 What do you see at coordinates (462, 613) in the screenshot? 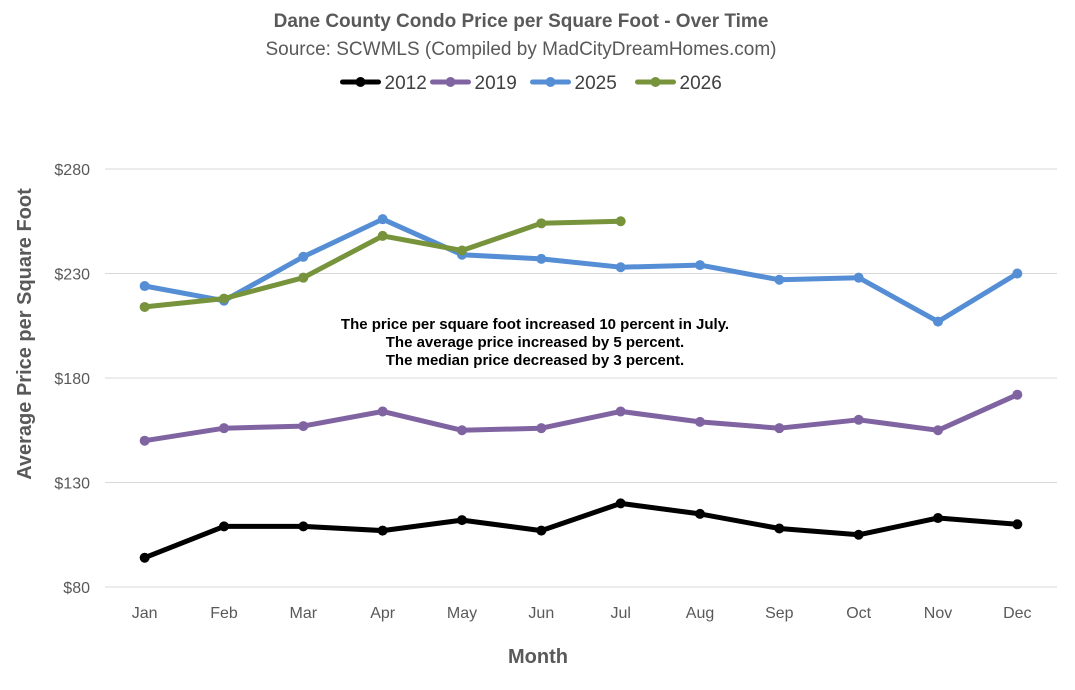
I see `x-tick-label: May` at bounding box center [462, 613].